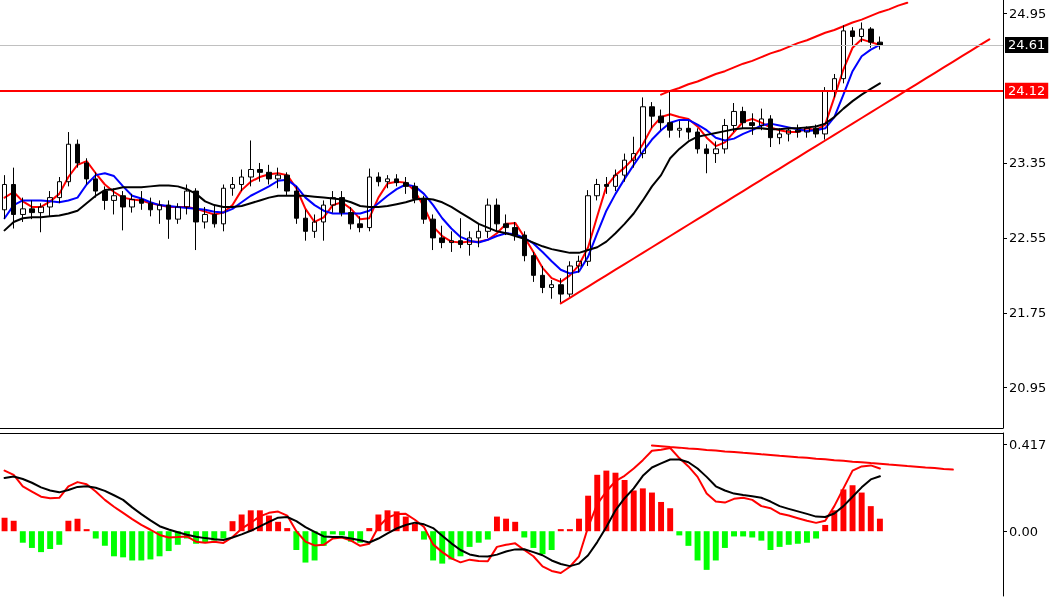  Describe the element at coordinates (1028, 388) in the screenshot. I see `y-tick-label: 20.95` at that location.